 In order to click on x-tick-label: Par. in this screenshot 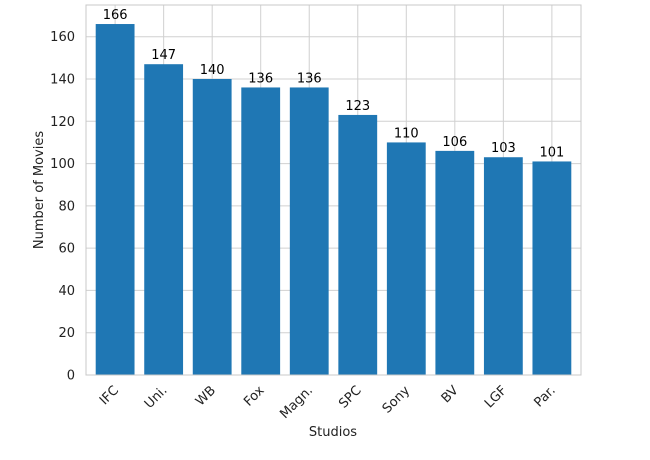, I will do `click(544, 396)`.